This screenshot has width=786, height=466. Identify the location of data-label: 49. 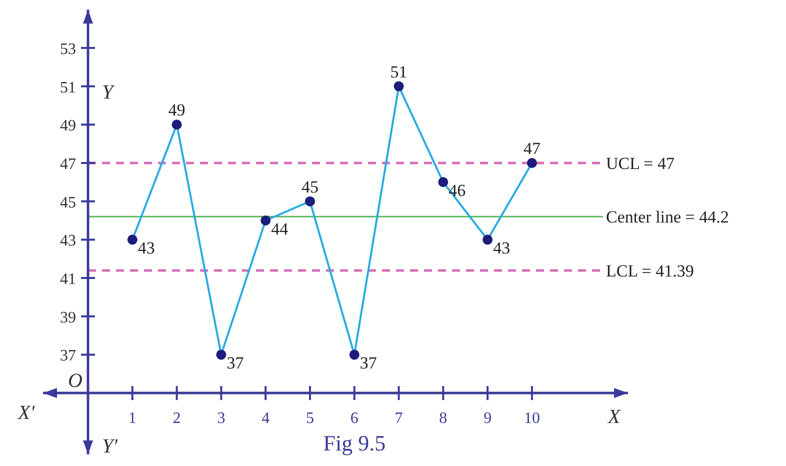
(177, 110).